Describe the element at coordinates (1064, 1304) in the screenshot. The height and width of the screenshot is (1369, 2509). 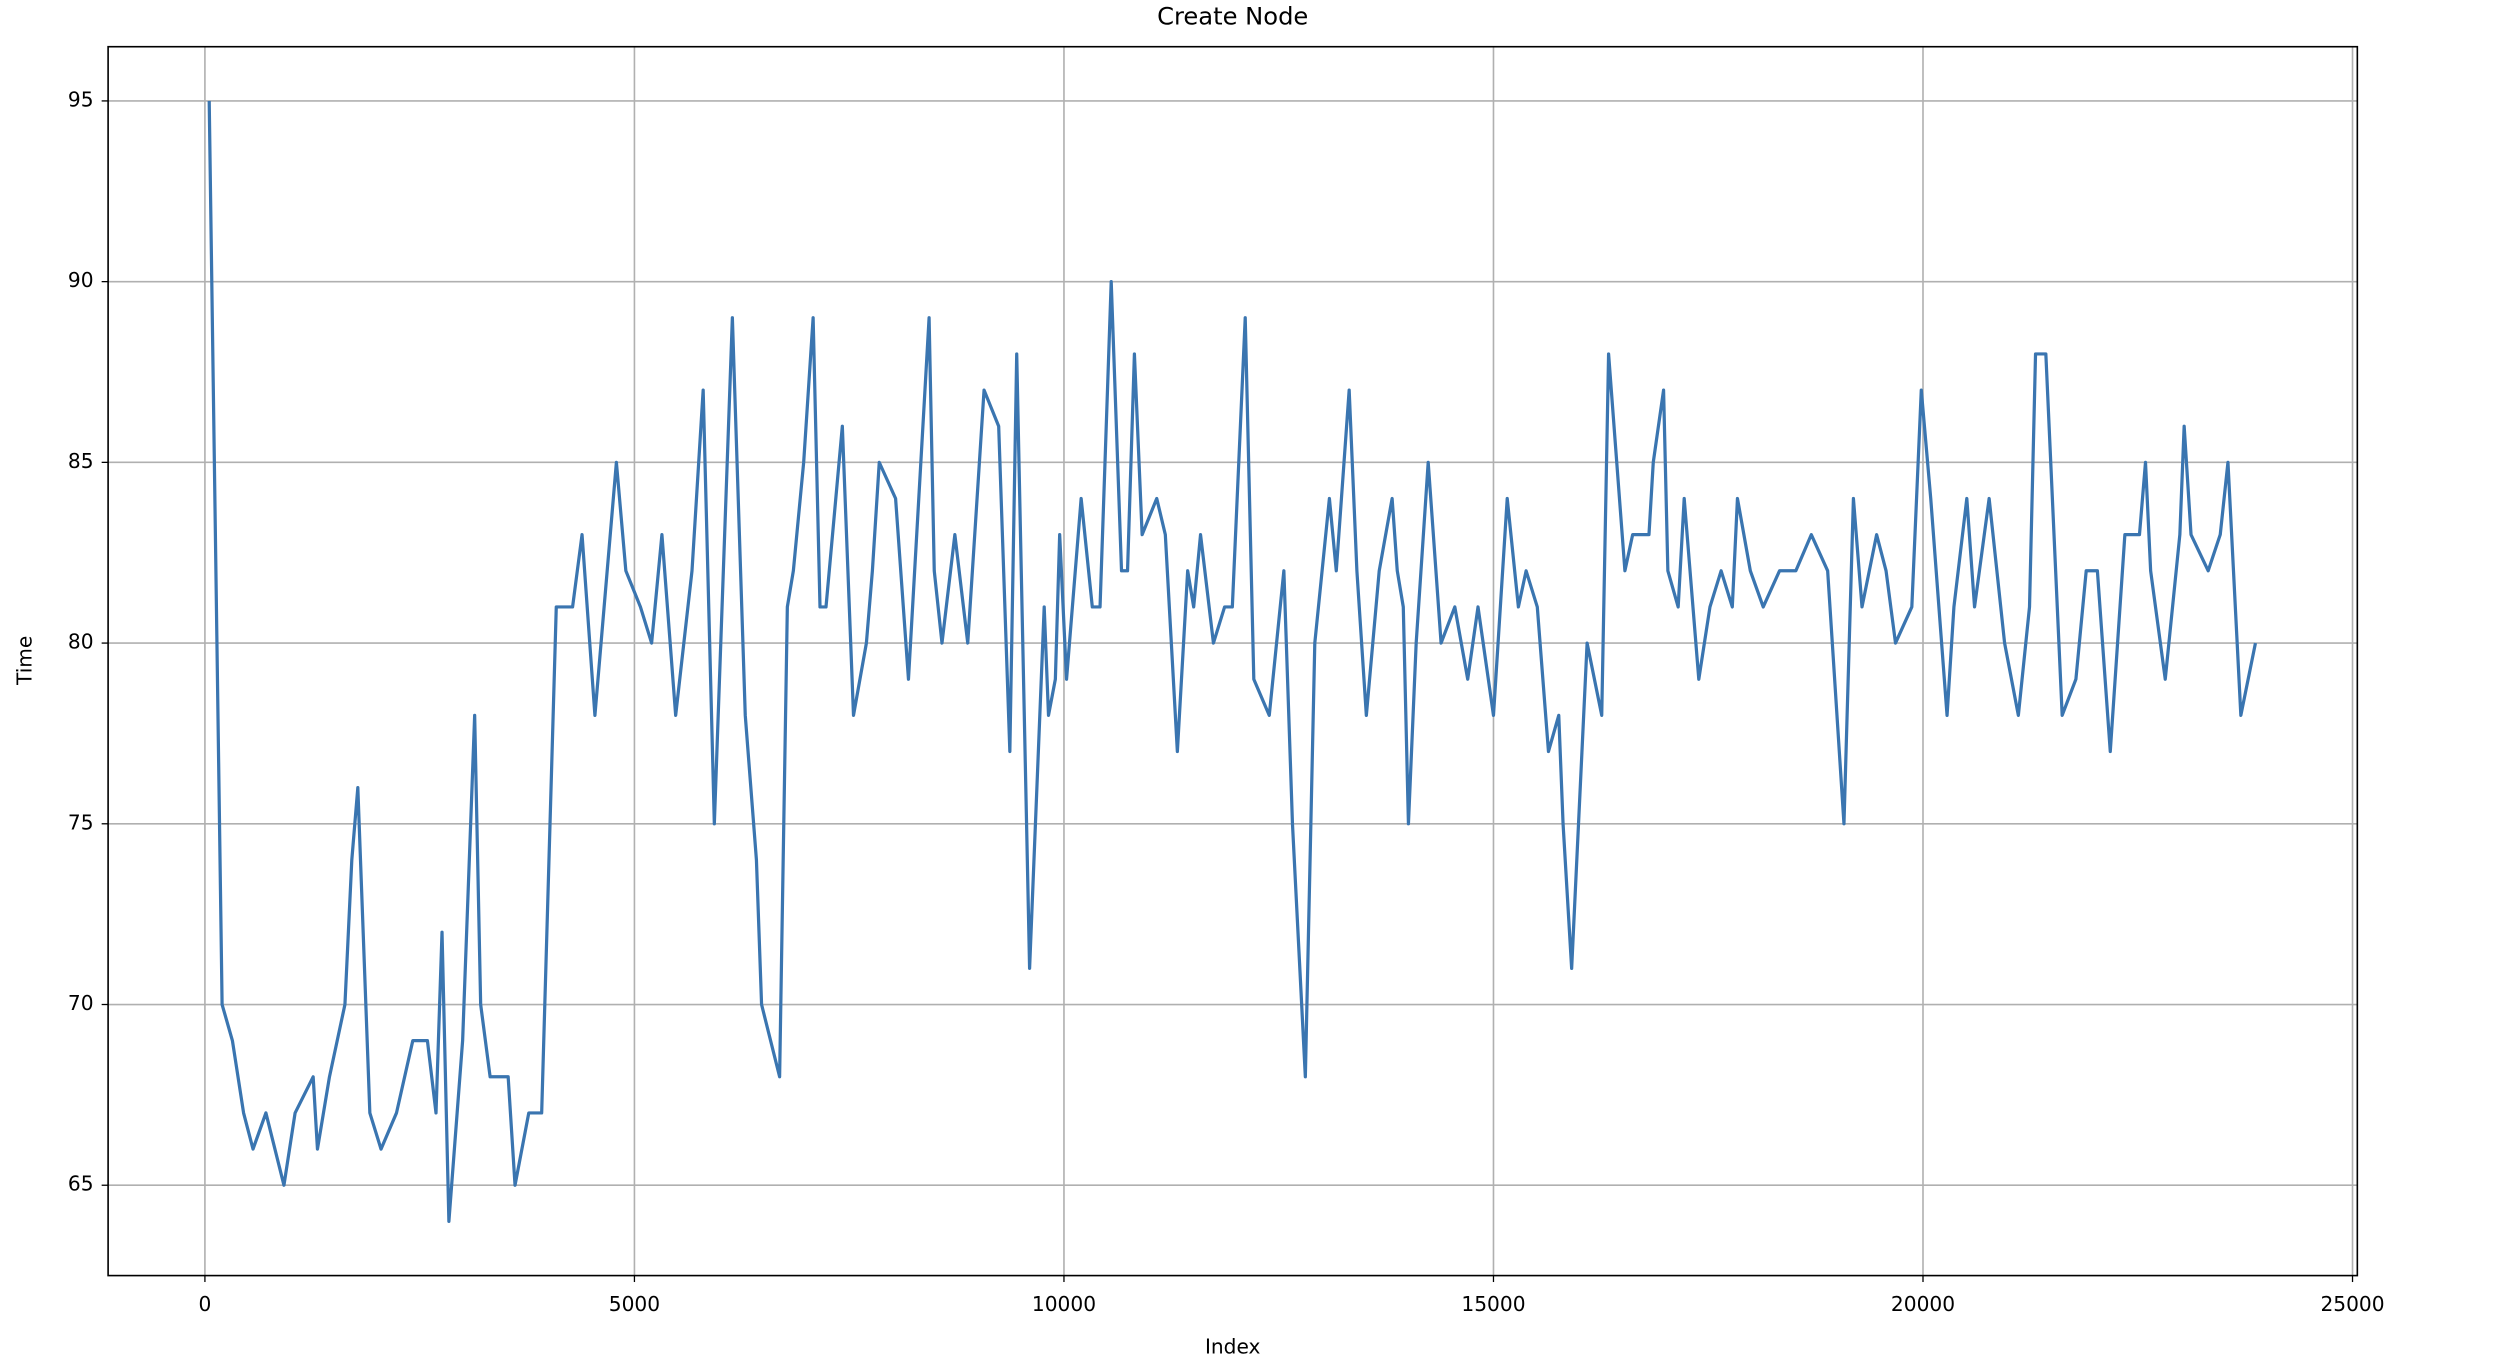
I see `x-tick-label: 10000` at that location.